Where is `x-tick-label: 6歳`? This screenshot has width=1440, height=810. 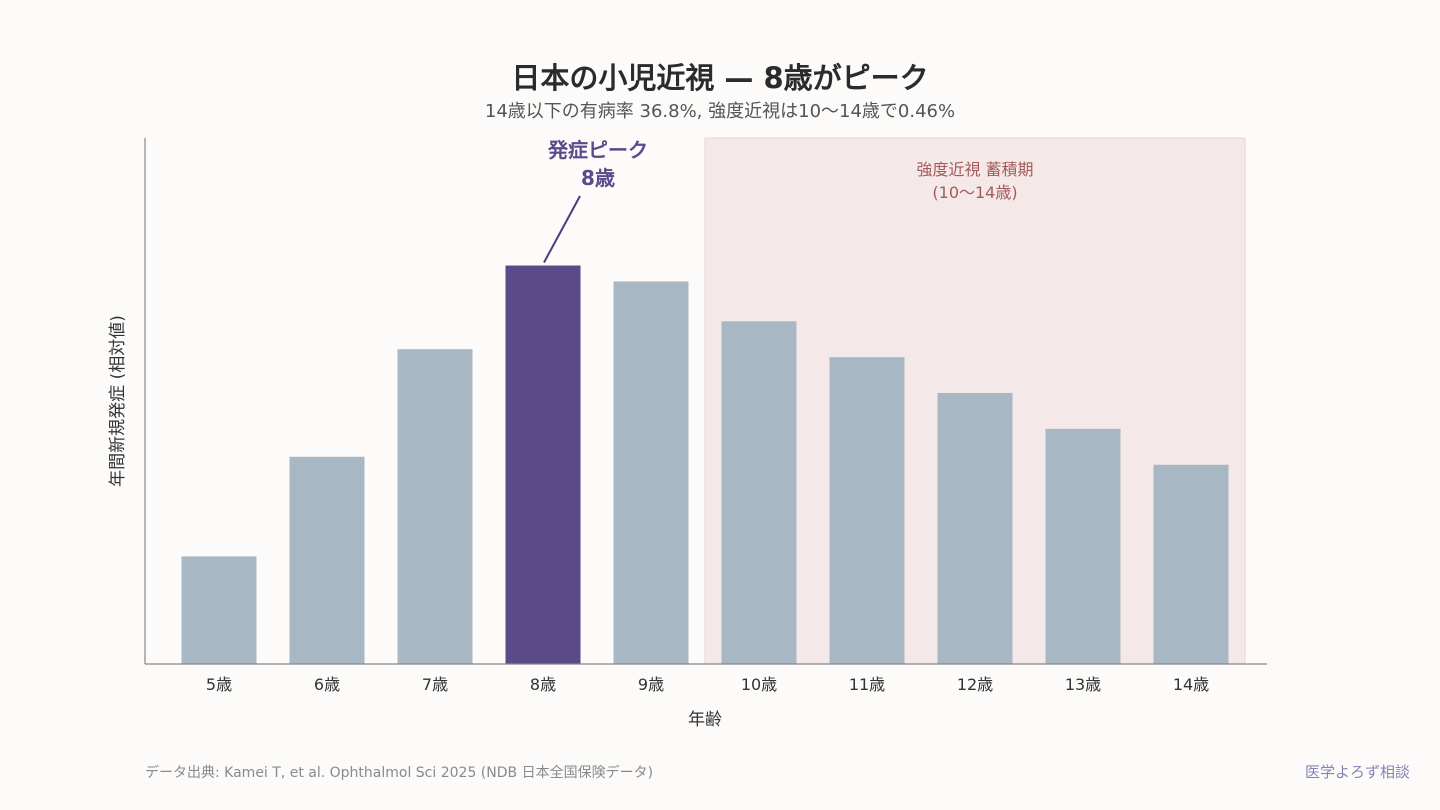
x-tick-label: 6歳 is located at coordinates (327, 684).